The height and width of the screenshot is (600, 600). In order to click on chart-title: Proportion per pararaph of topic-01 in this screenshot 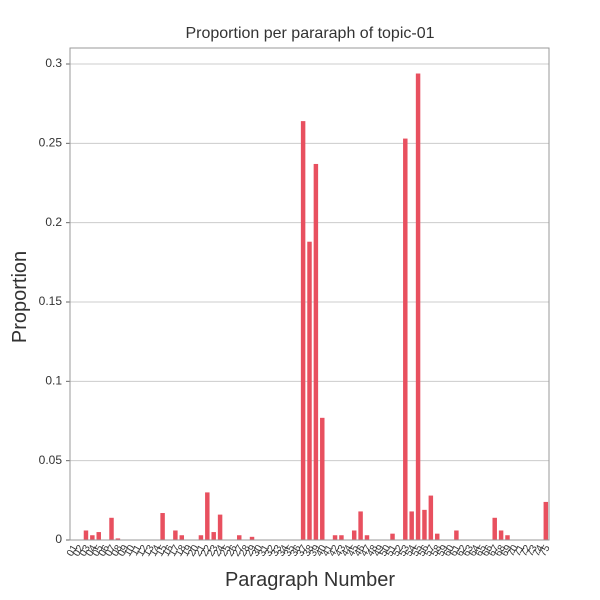, I will do `click(309, 33)`.